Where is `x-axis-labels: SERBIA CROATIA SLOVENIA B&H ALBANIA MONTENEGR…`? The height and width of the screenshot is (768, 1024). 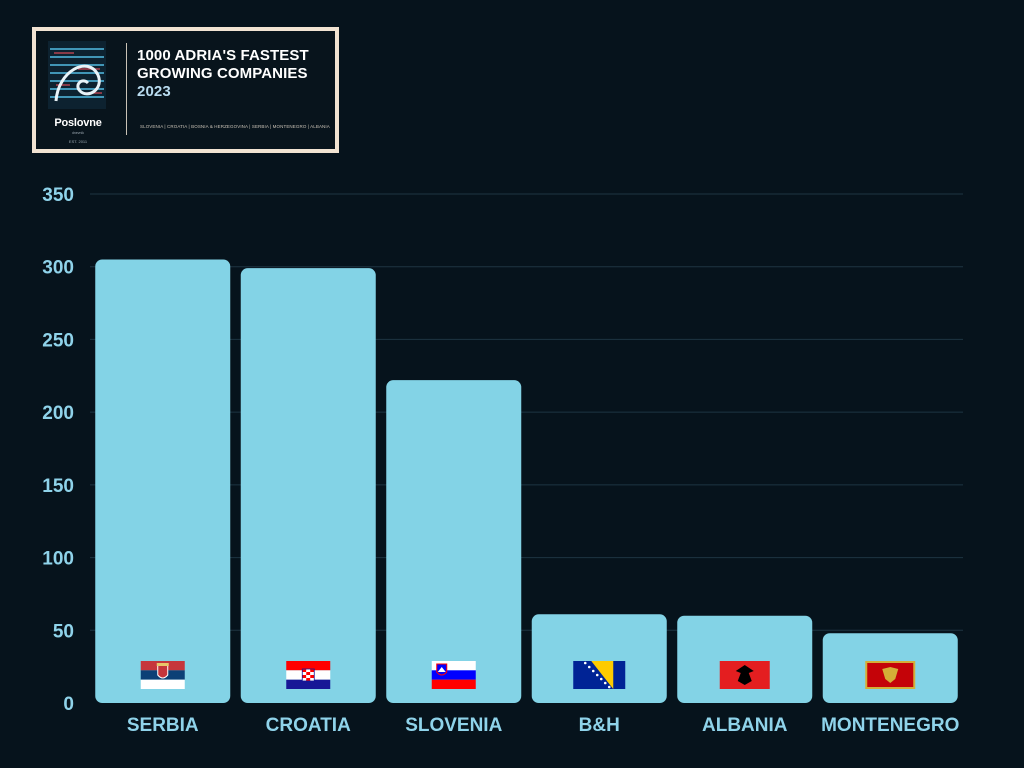 x-axis-labels: SERBIA CROATIA SLOVENIA B&H ALBANIA MONTENEGR… is located at coordinates (543, 725).